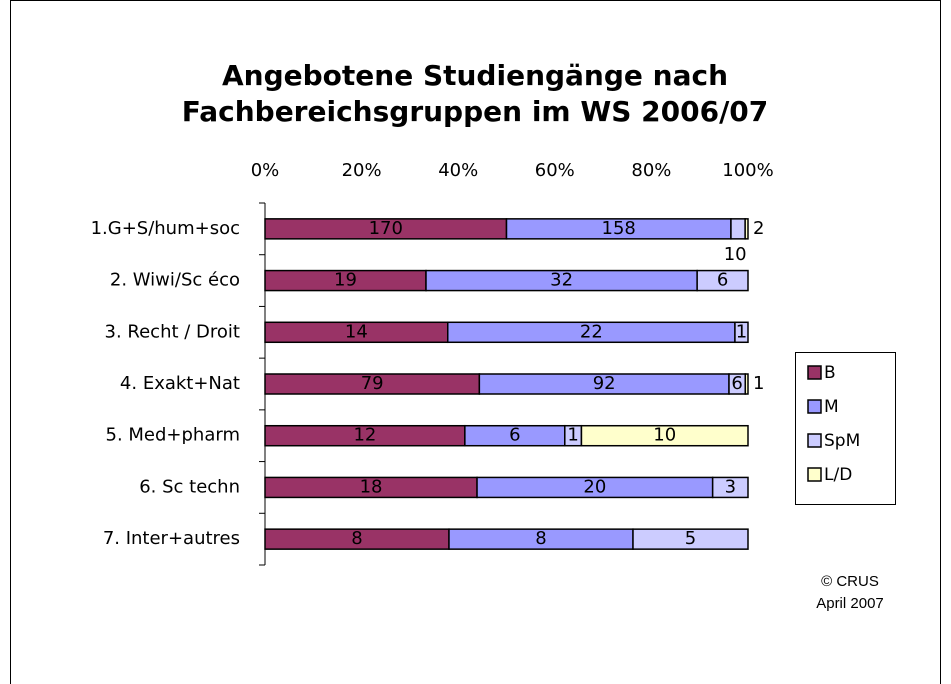 Image resolution: width=951 pixels, height=684 pixels. Describe the element at coordinates (838, 475) in the screenshot. I see `legend-label: L/D` at that location.